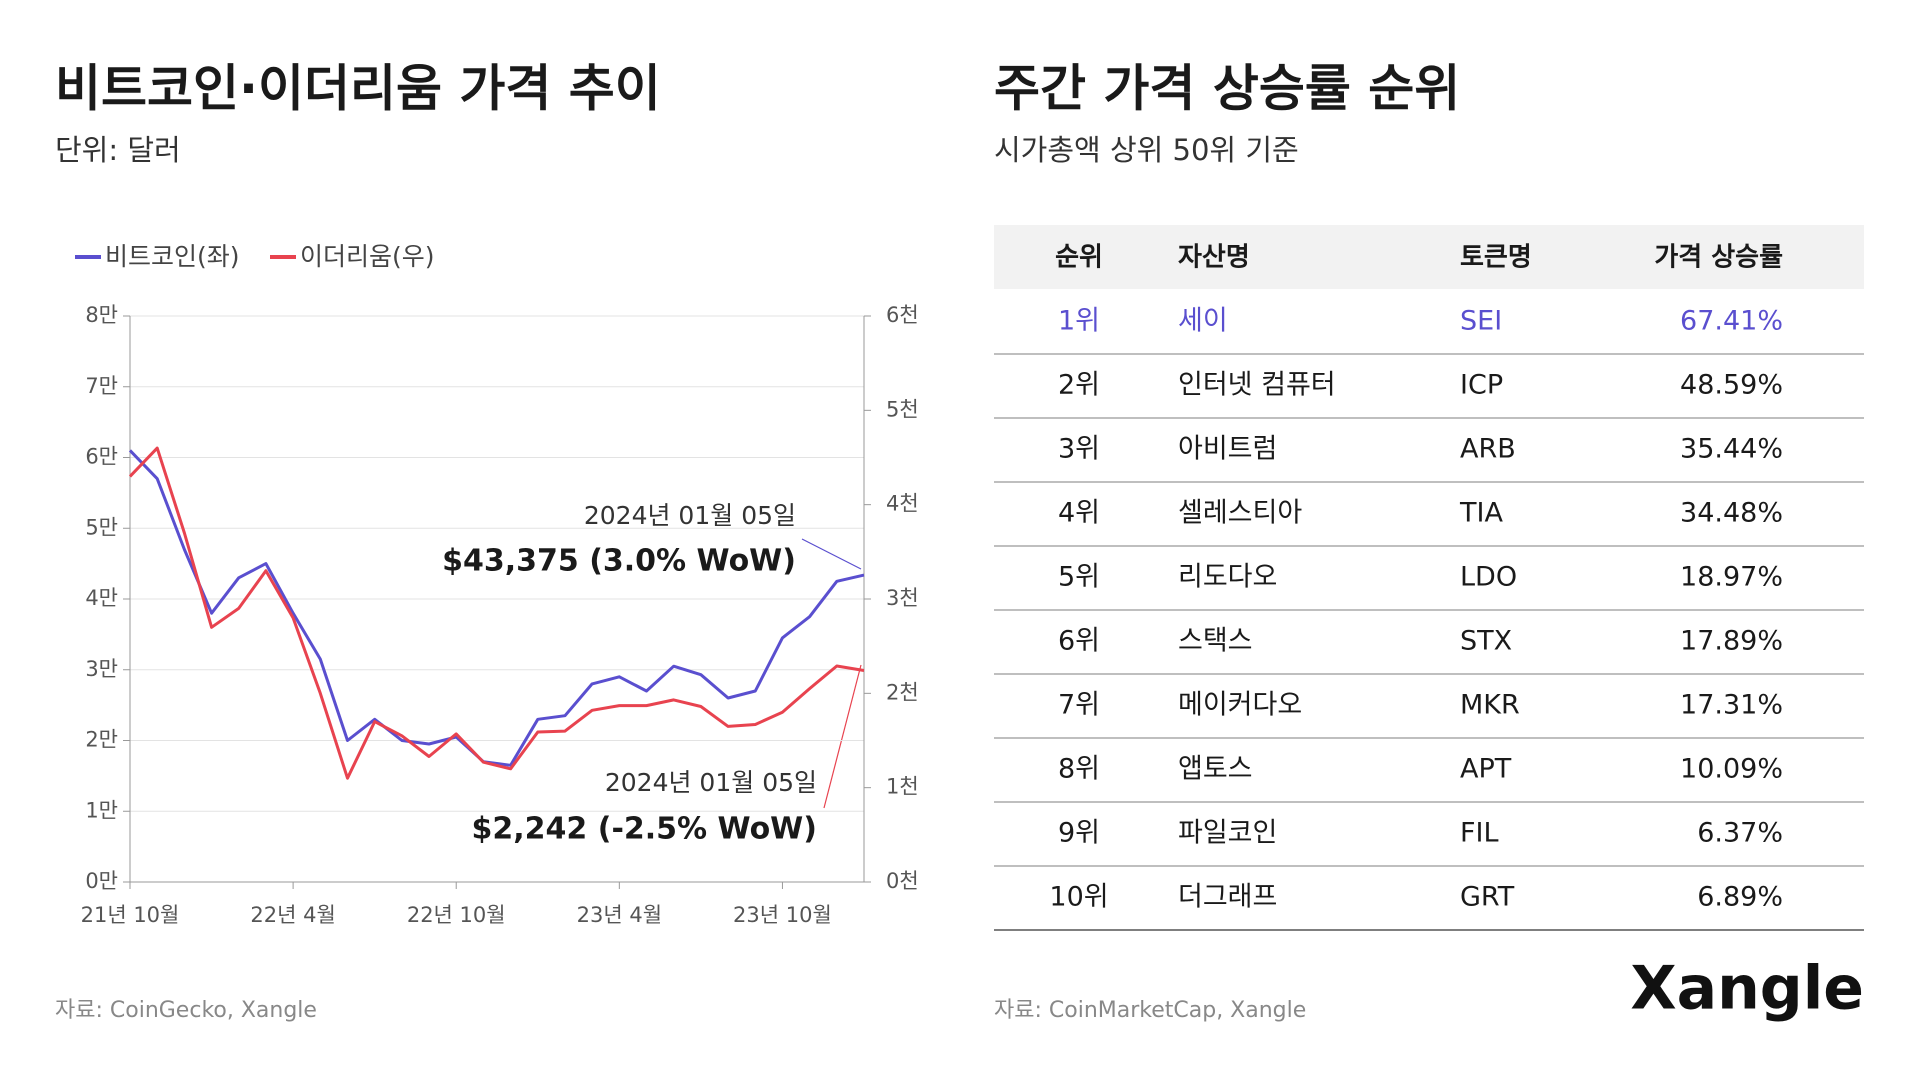 This screenshot has height=1080, width=1920. I want to click on table-cell: 48.59%, so click(1731, 385).